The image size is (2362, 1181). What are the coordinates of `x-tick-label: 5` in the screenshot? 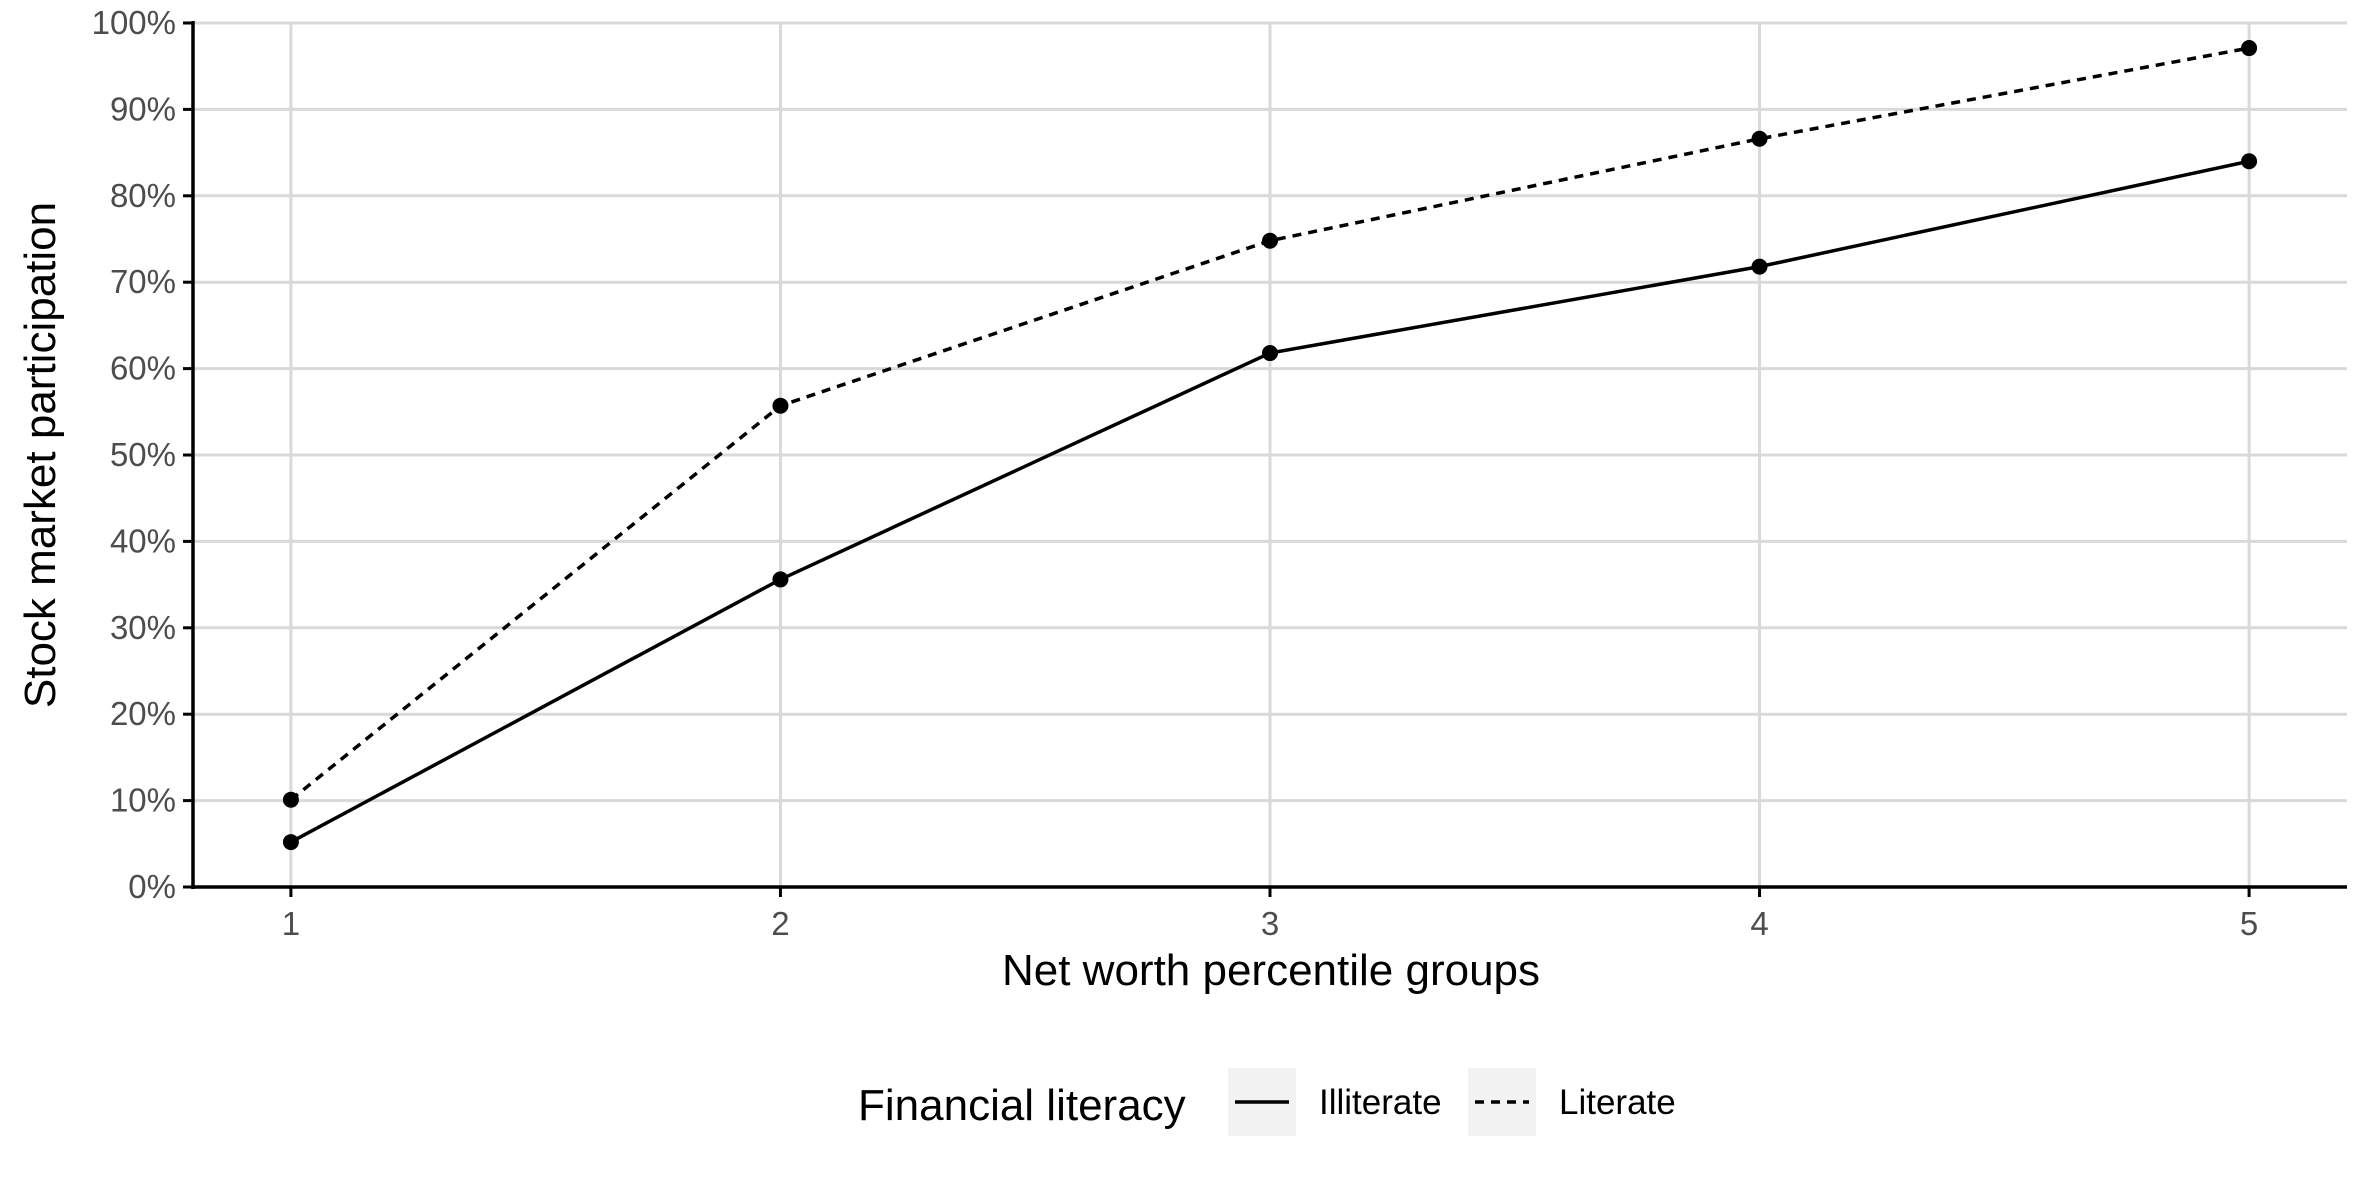 It's located at (2249, 923).